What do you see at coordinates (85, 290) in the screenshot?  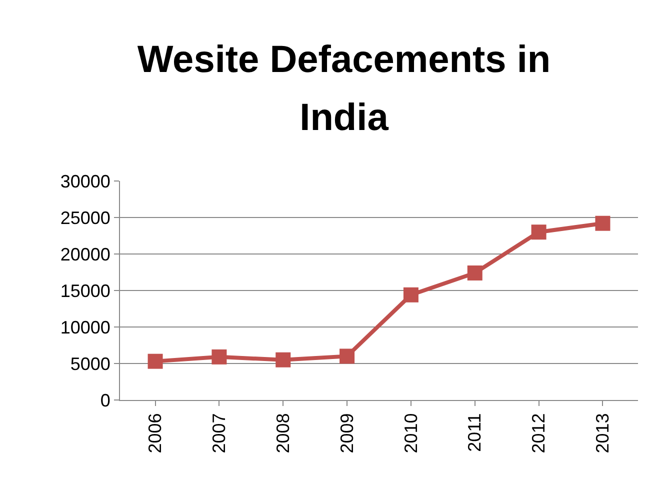 I see `y-tick-label: 15000` at bounding box center [85, 290].